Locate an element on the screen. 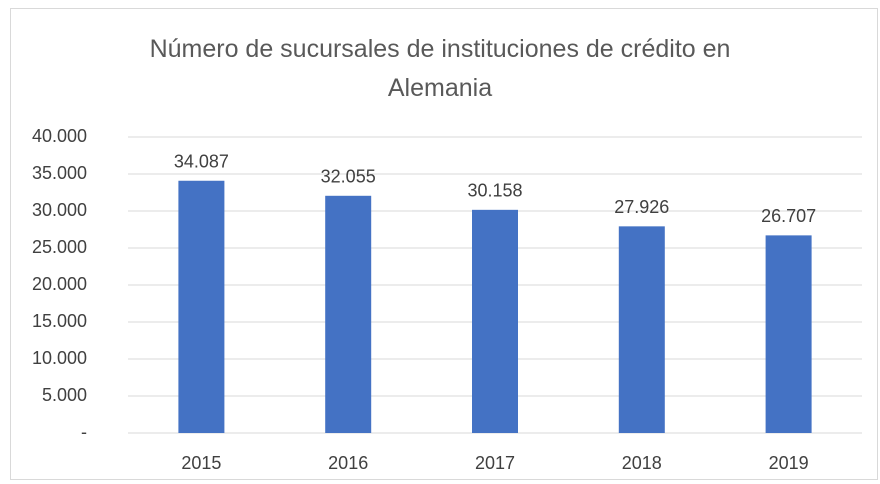 This screenshot has height=484, width=880. x-tick-label: 2019 is located at coordinates (789, 463).